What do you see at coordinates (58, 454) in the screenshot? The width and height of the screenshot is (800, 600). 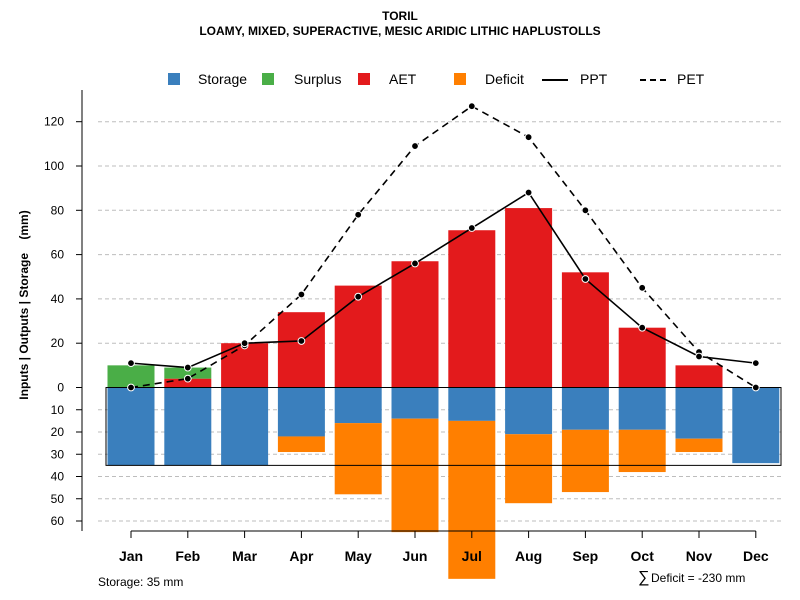 I see `y-tick-label: 30` at bounding box center [58, 454].